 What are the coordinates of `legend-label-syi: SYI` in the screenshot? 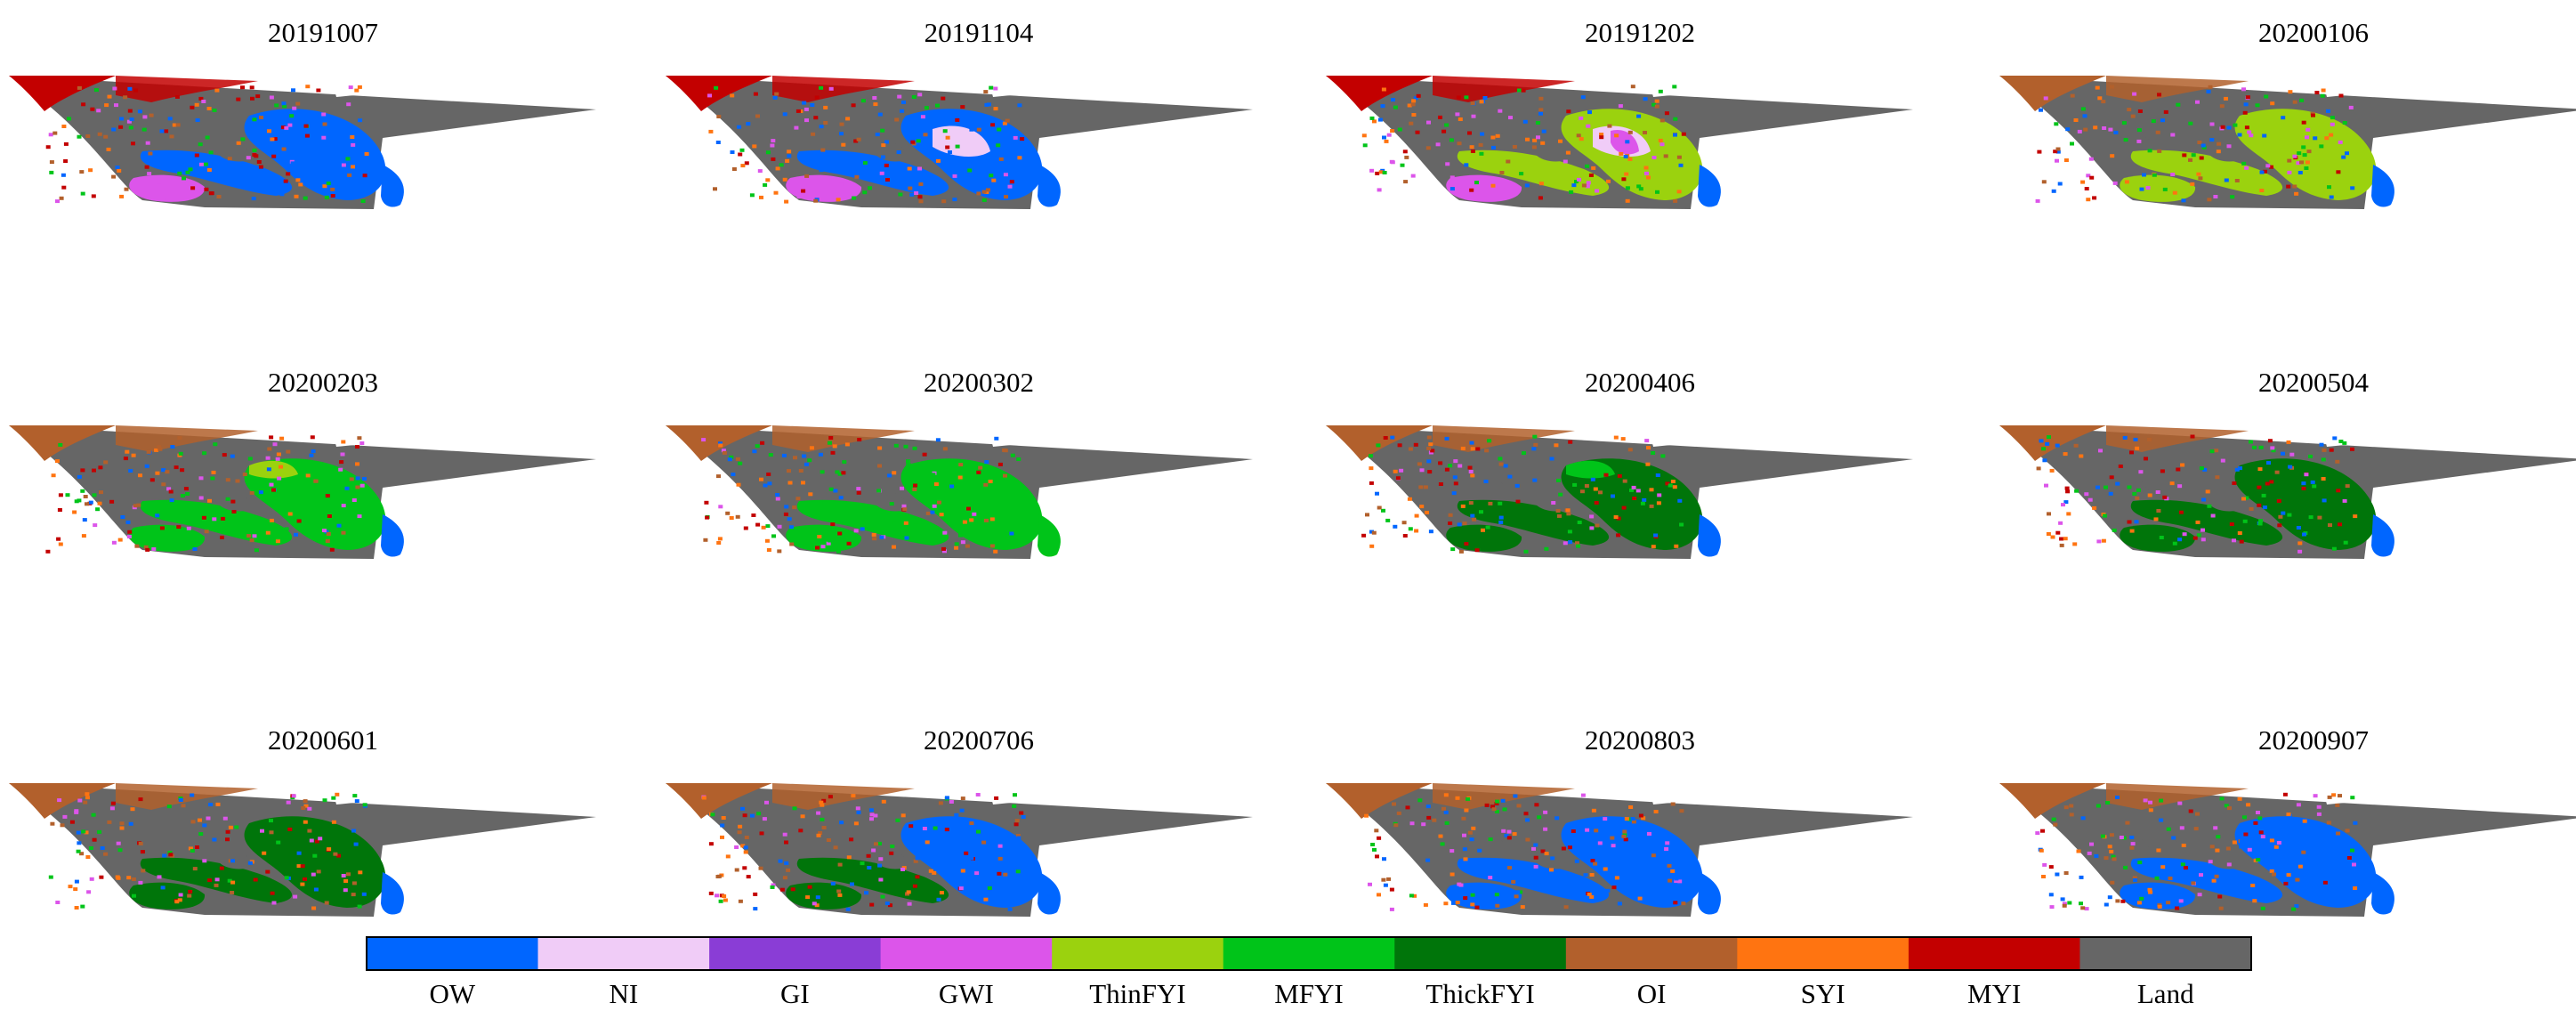 It's located at (1823, 993).